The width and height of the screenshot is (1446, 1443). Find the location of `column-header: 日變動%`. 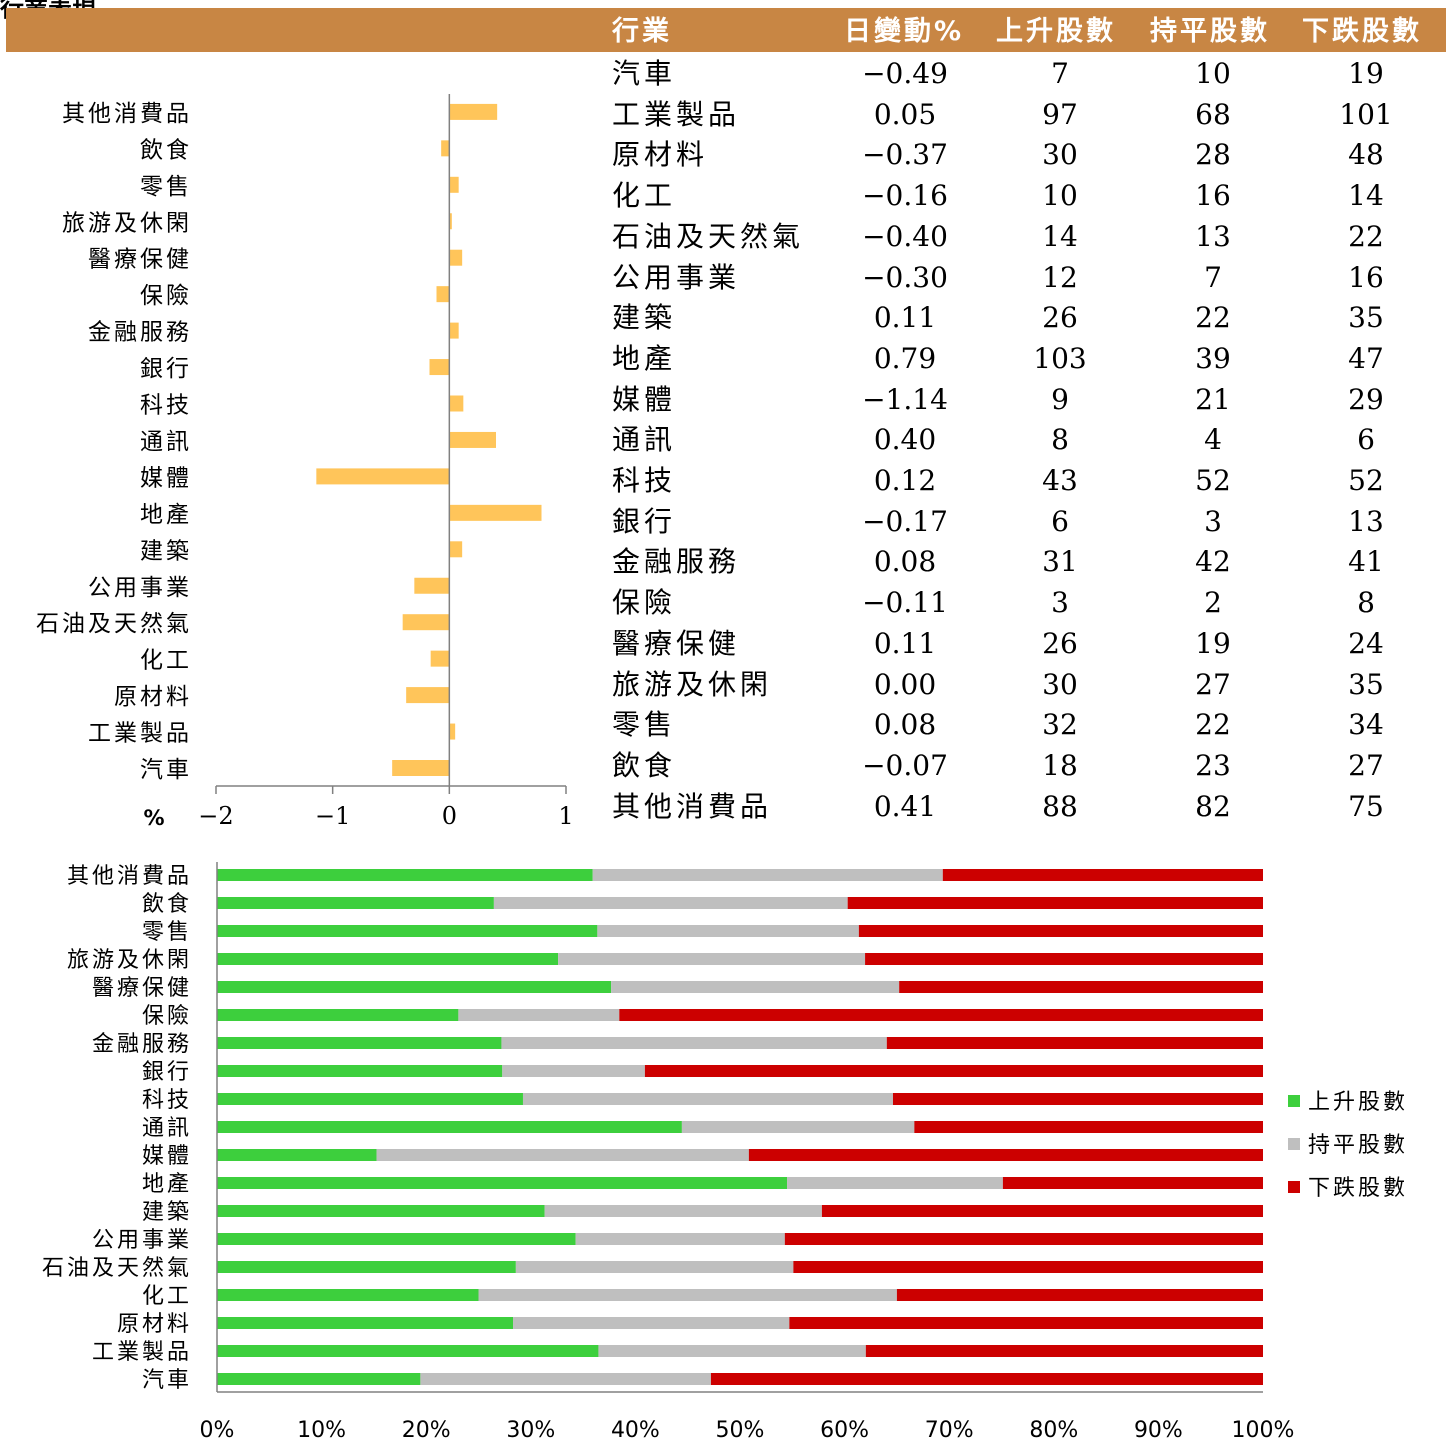

column-header: 日變動% is located at coordinates (904, 31).